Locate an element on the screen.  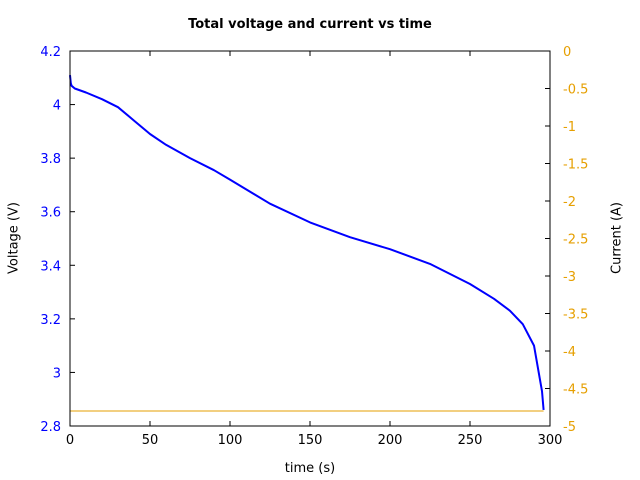
y2-tick-label: -2 is located at coordinates (569, 202).